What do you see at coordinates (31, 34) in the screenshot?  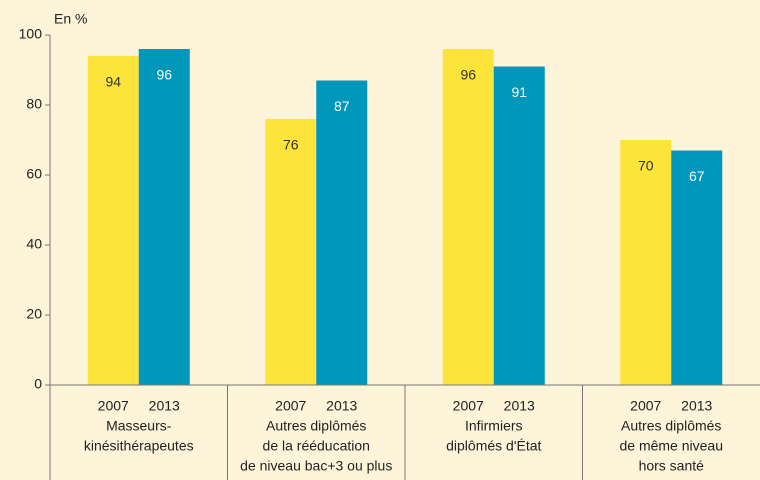 I see `y-tick-label: 100` at bounding box center [31, 34].